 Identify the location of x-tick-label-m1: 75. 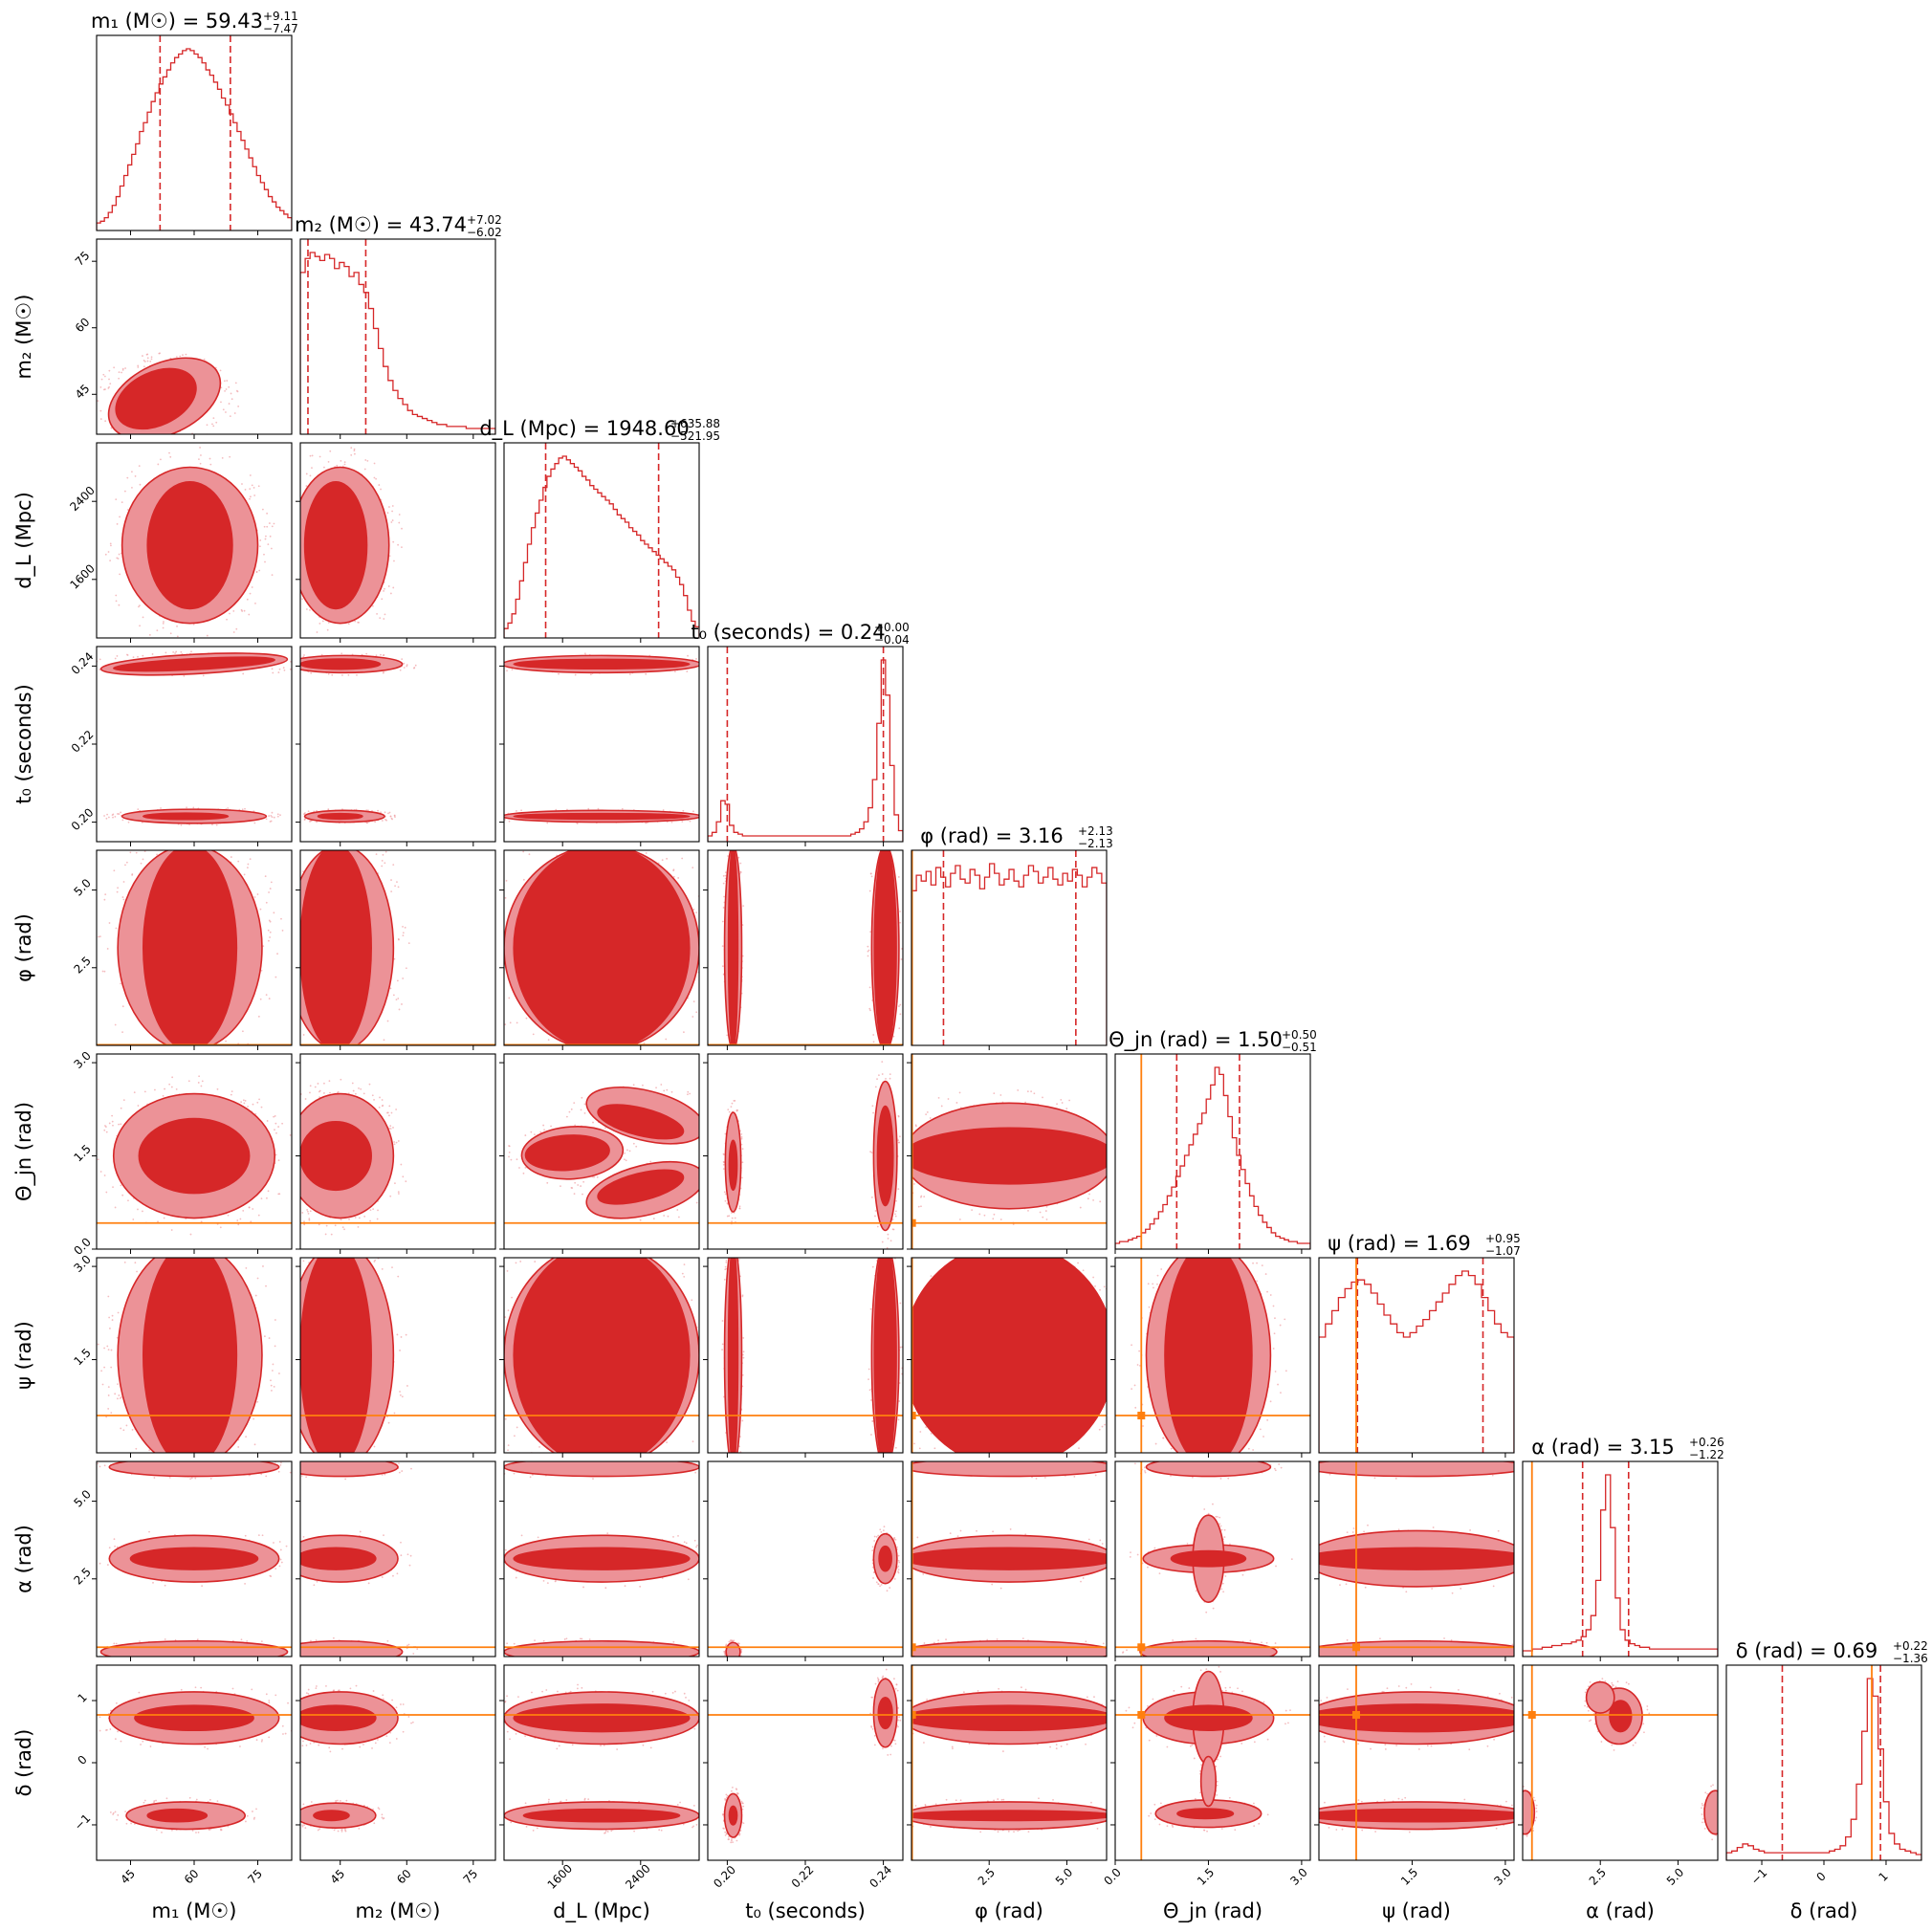
(255, 1877).